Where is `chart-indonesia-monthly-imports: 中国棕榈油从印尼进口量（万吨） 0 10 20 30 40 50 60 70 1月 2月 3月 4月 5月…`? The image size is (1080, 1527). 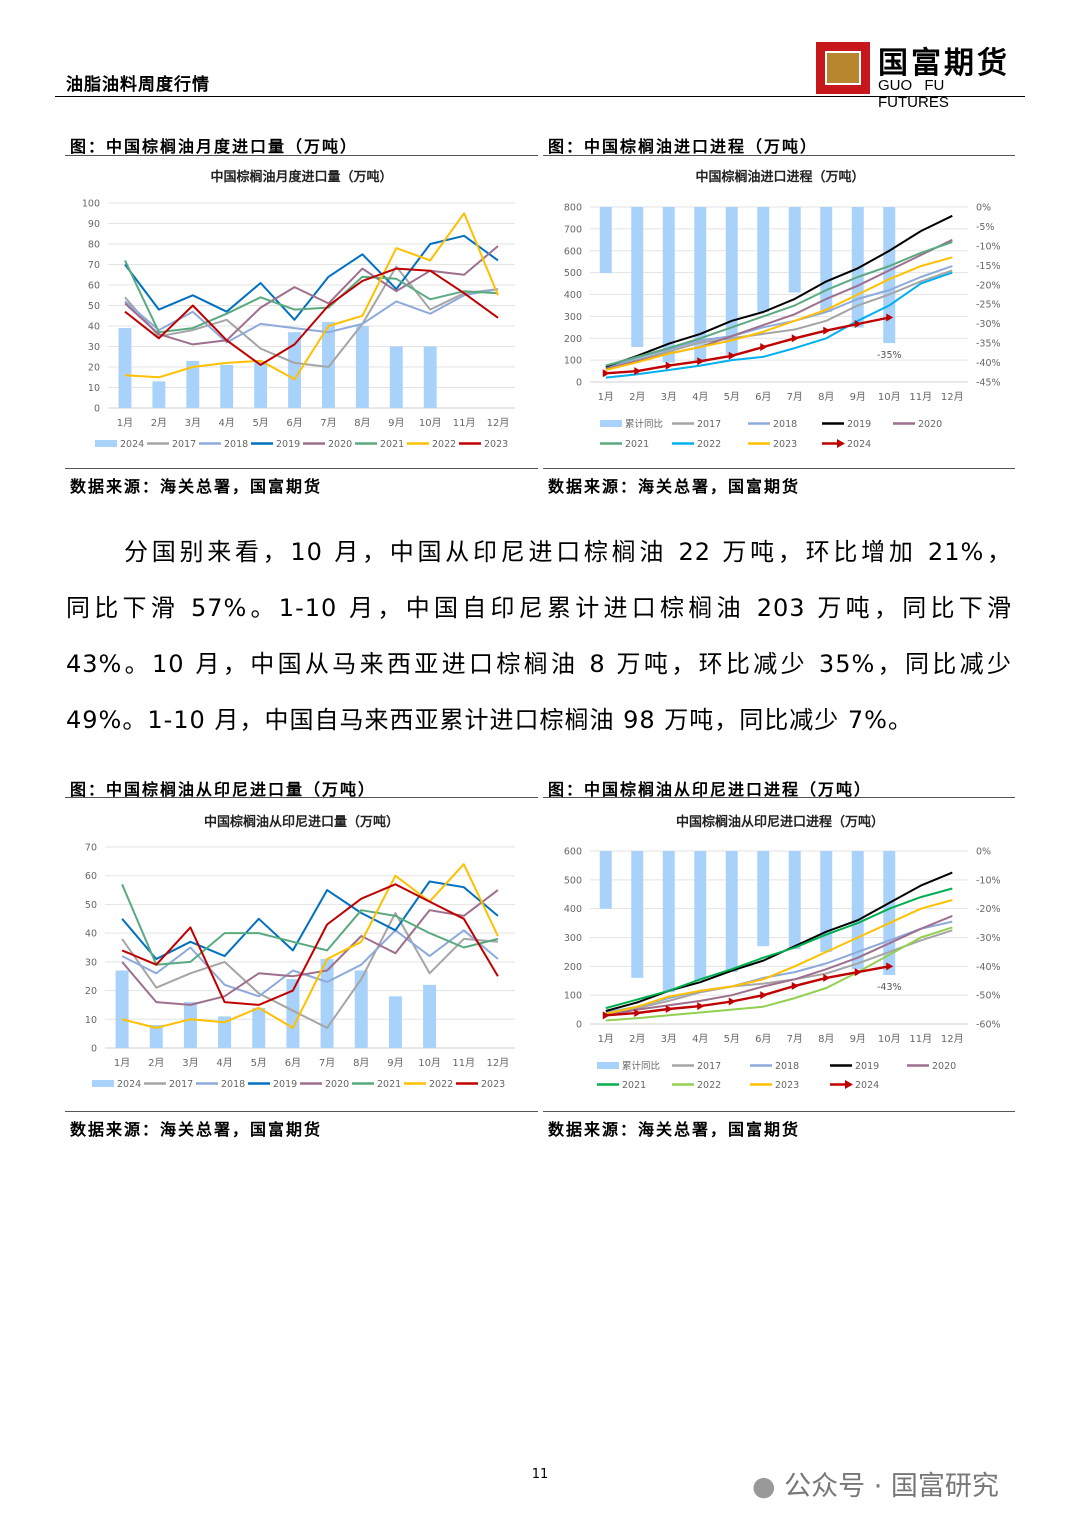 chart-indonesia-monthly-imports: 中国棕榈油从印尼进口量（万吨） 0 10 20 30 40 50 60 70 1月 2月 3月 4月 5月… is located at coordinates (300, 952).